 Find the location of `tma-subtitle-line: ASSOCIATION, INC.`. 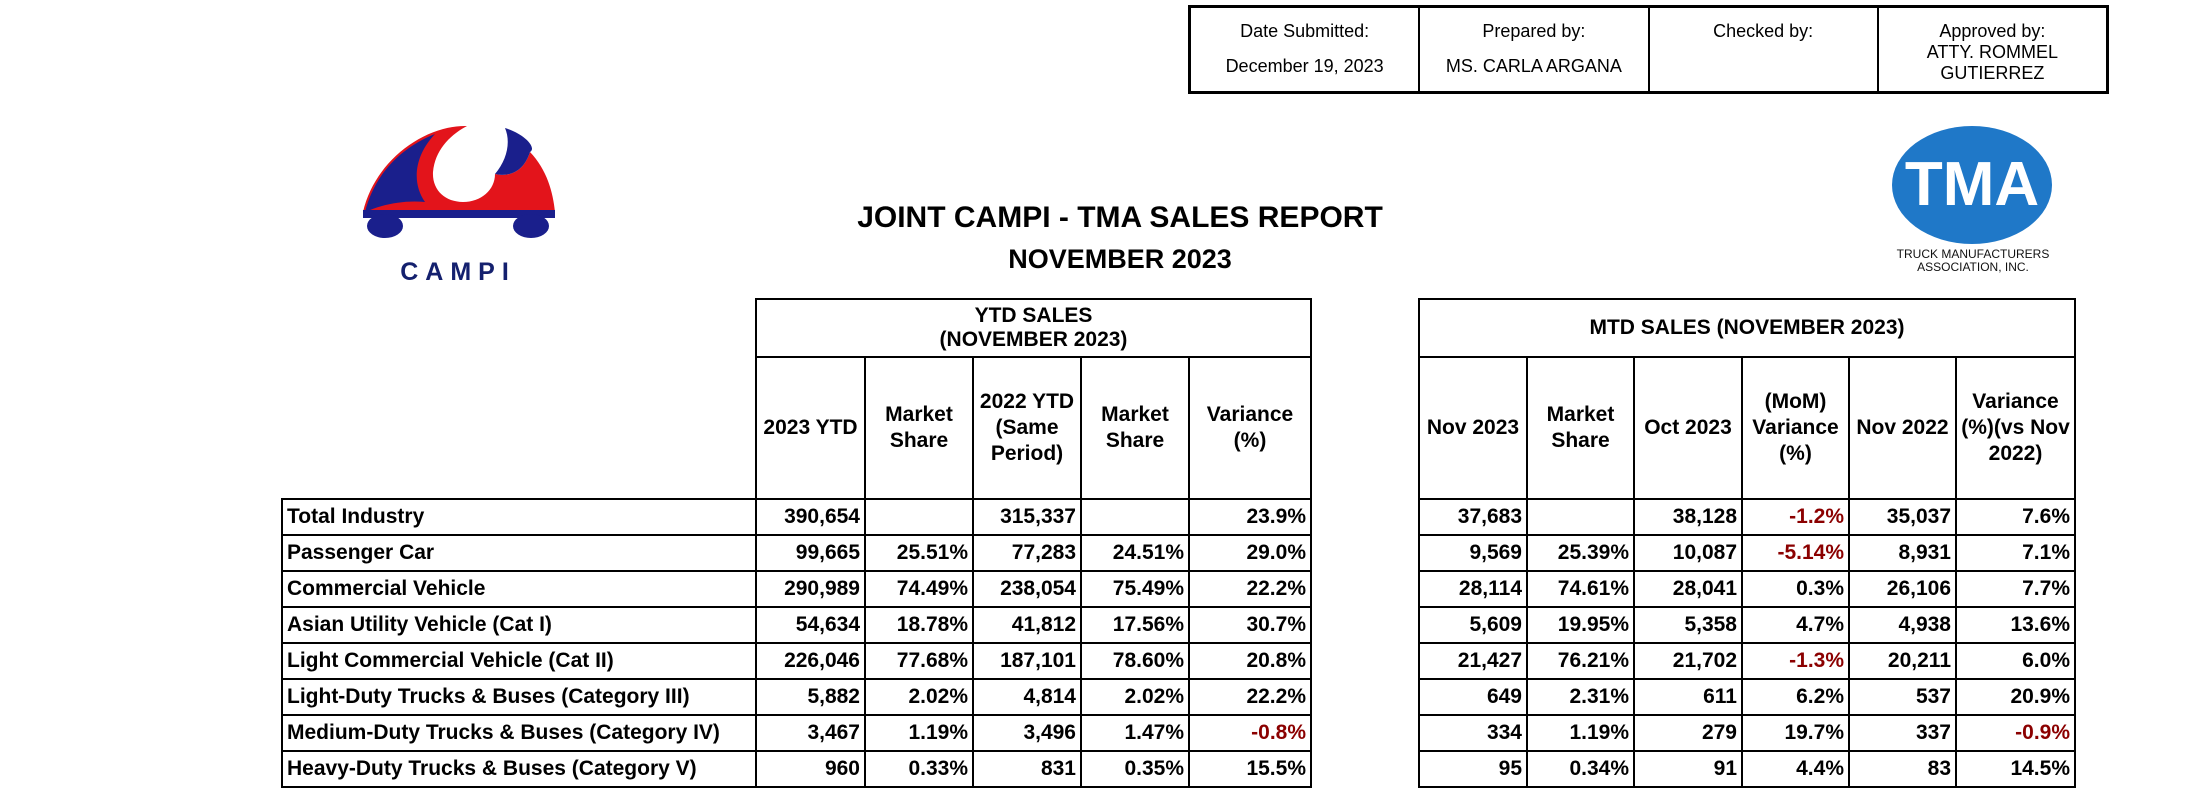

tma-subtitle-line: ASSOCIATION, INC. is located at coordinates (1973, 267).